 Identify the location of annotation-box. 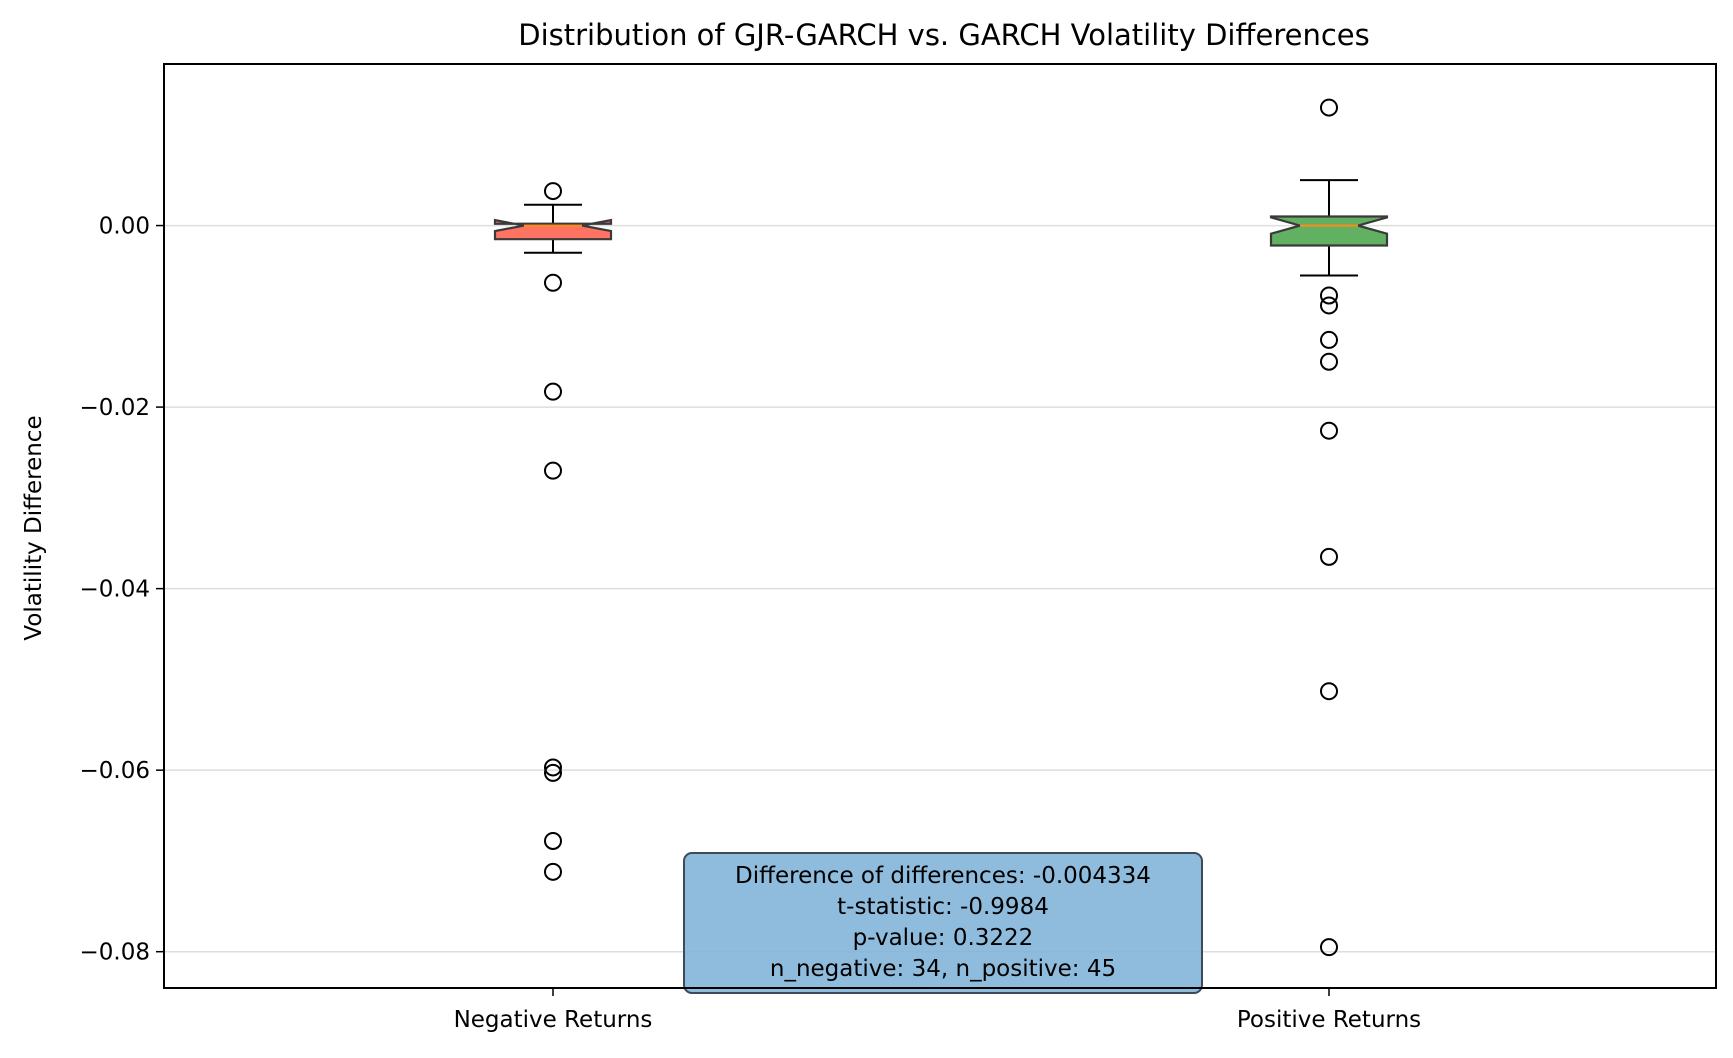
(943, 923).